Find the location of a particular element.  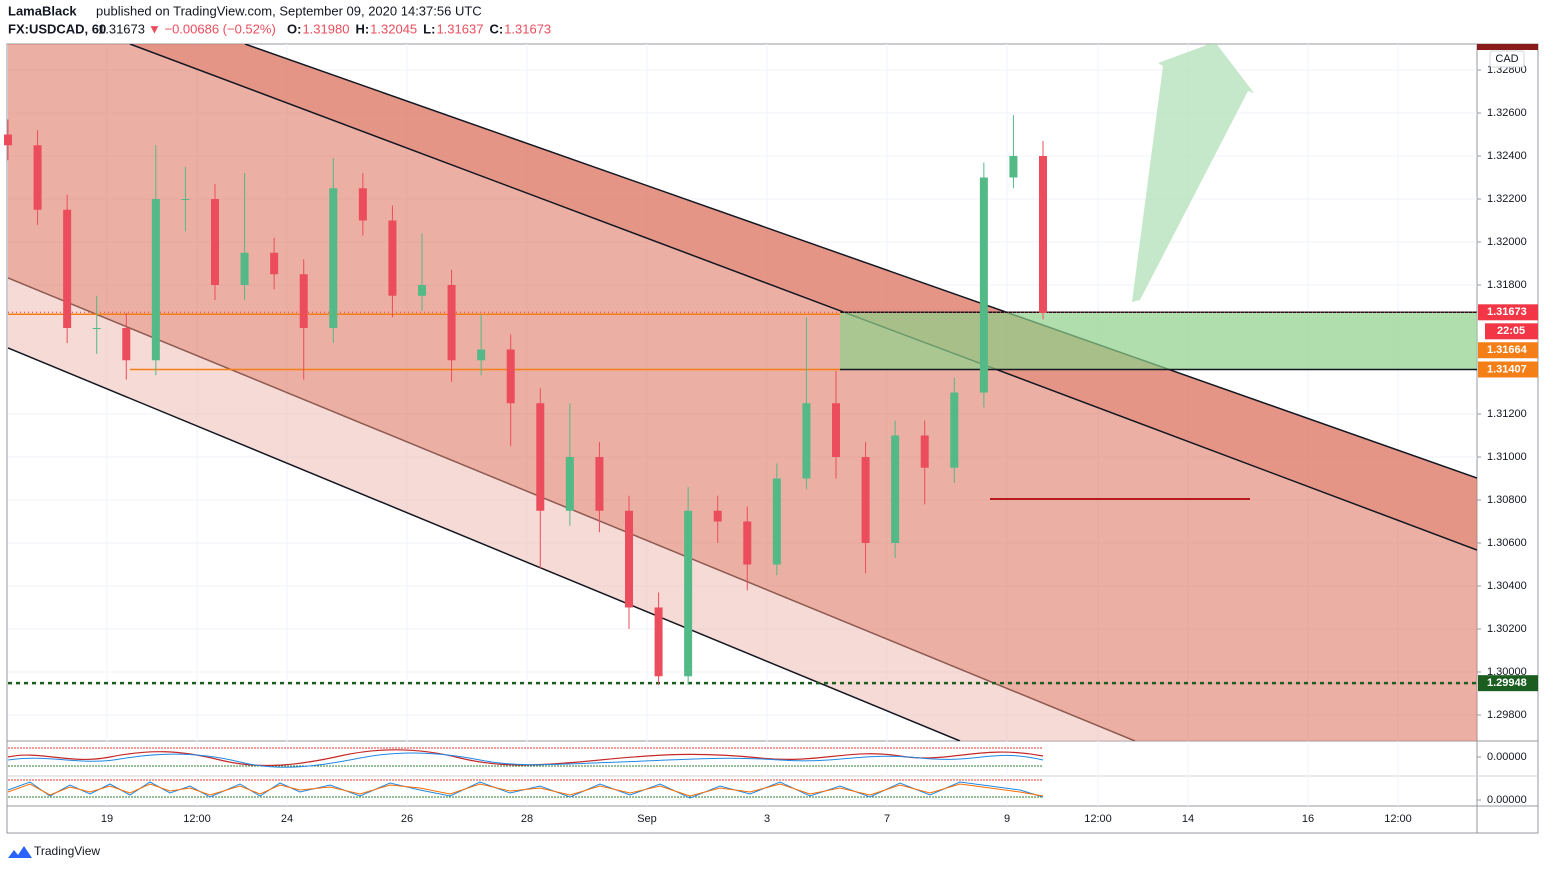

ohlc-key: O: is located at coordinates (294, 28).